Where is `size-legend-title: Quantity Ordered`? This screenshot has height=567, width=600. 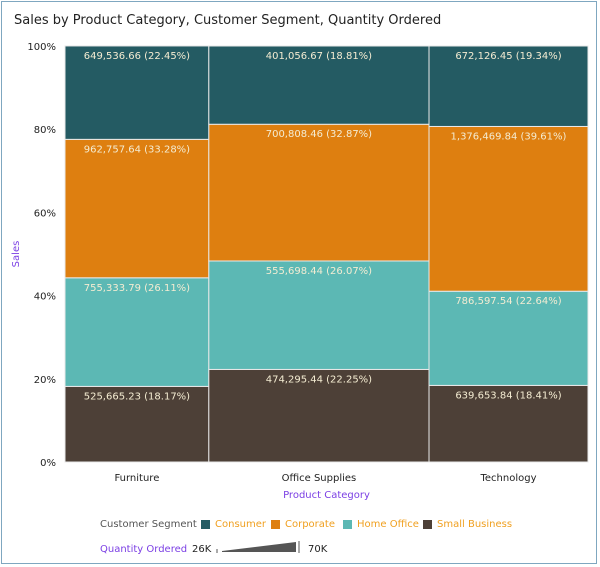 size-legend-title: Quantity Ordered is located at coordinates (144, 549).